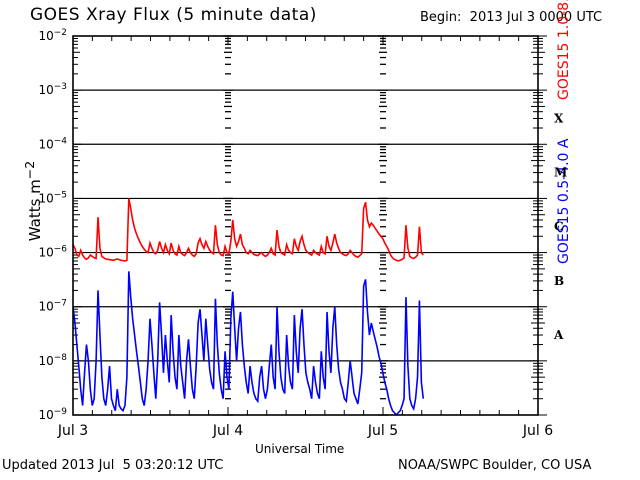 This screenshot has height=480, width=640. I want to click on svg-text: M, so click(560, 173).